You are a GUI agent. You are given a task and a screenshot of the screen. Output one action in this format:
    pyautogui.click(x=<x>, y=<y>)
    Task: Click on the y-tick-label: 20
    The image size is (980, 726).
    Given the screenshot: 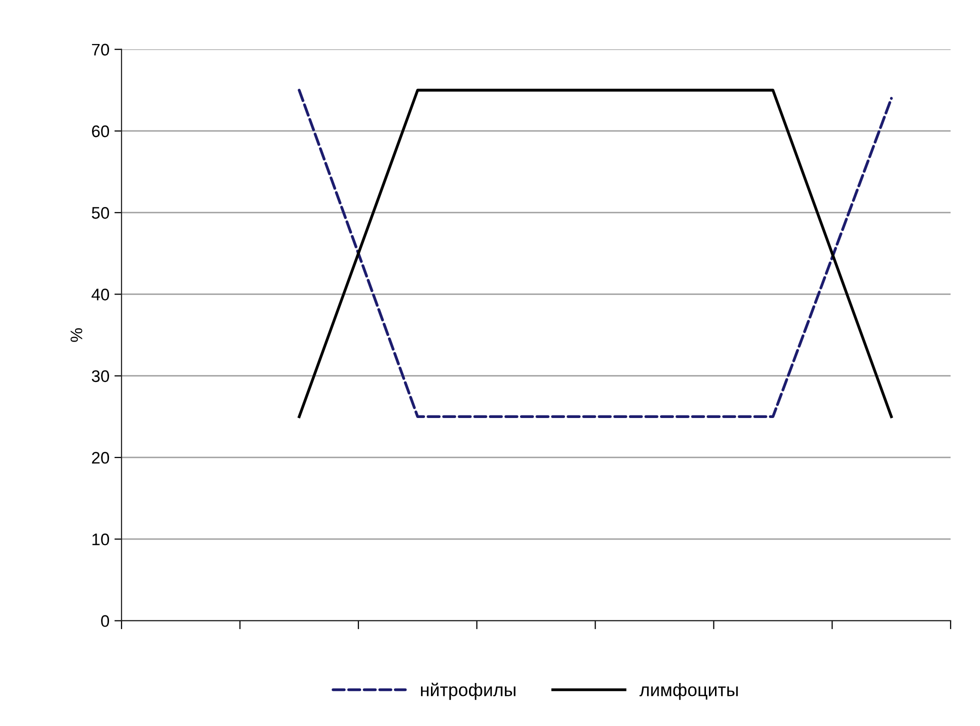 What is the action you would take?
    pyautogui.click(x=101, y=458)
    